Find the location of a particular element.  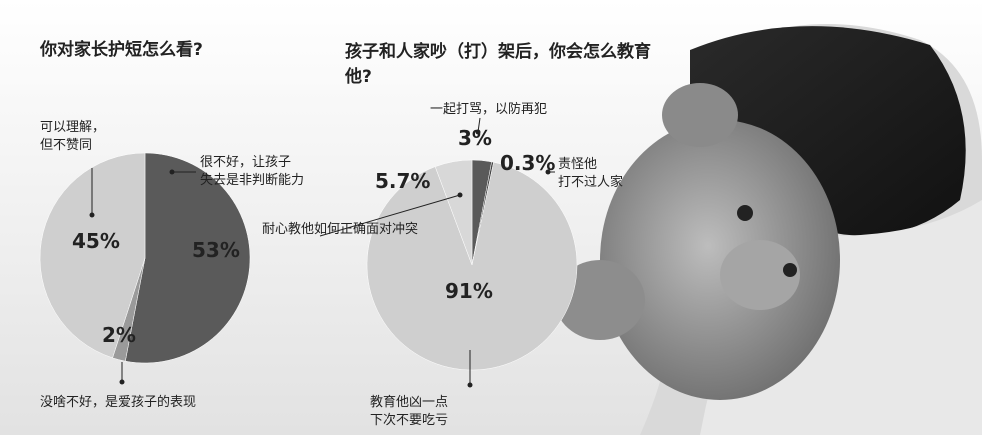

category-label: 下次不要吃亏 is located at coordinates (409, 420).